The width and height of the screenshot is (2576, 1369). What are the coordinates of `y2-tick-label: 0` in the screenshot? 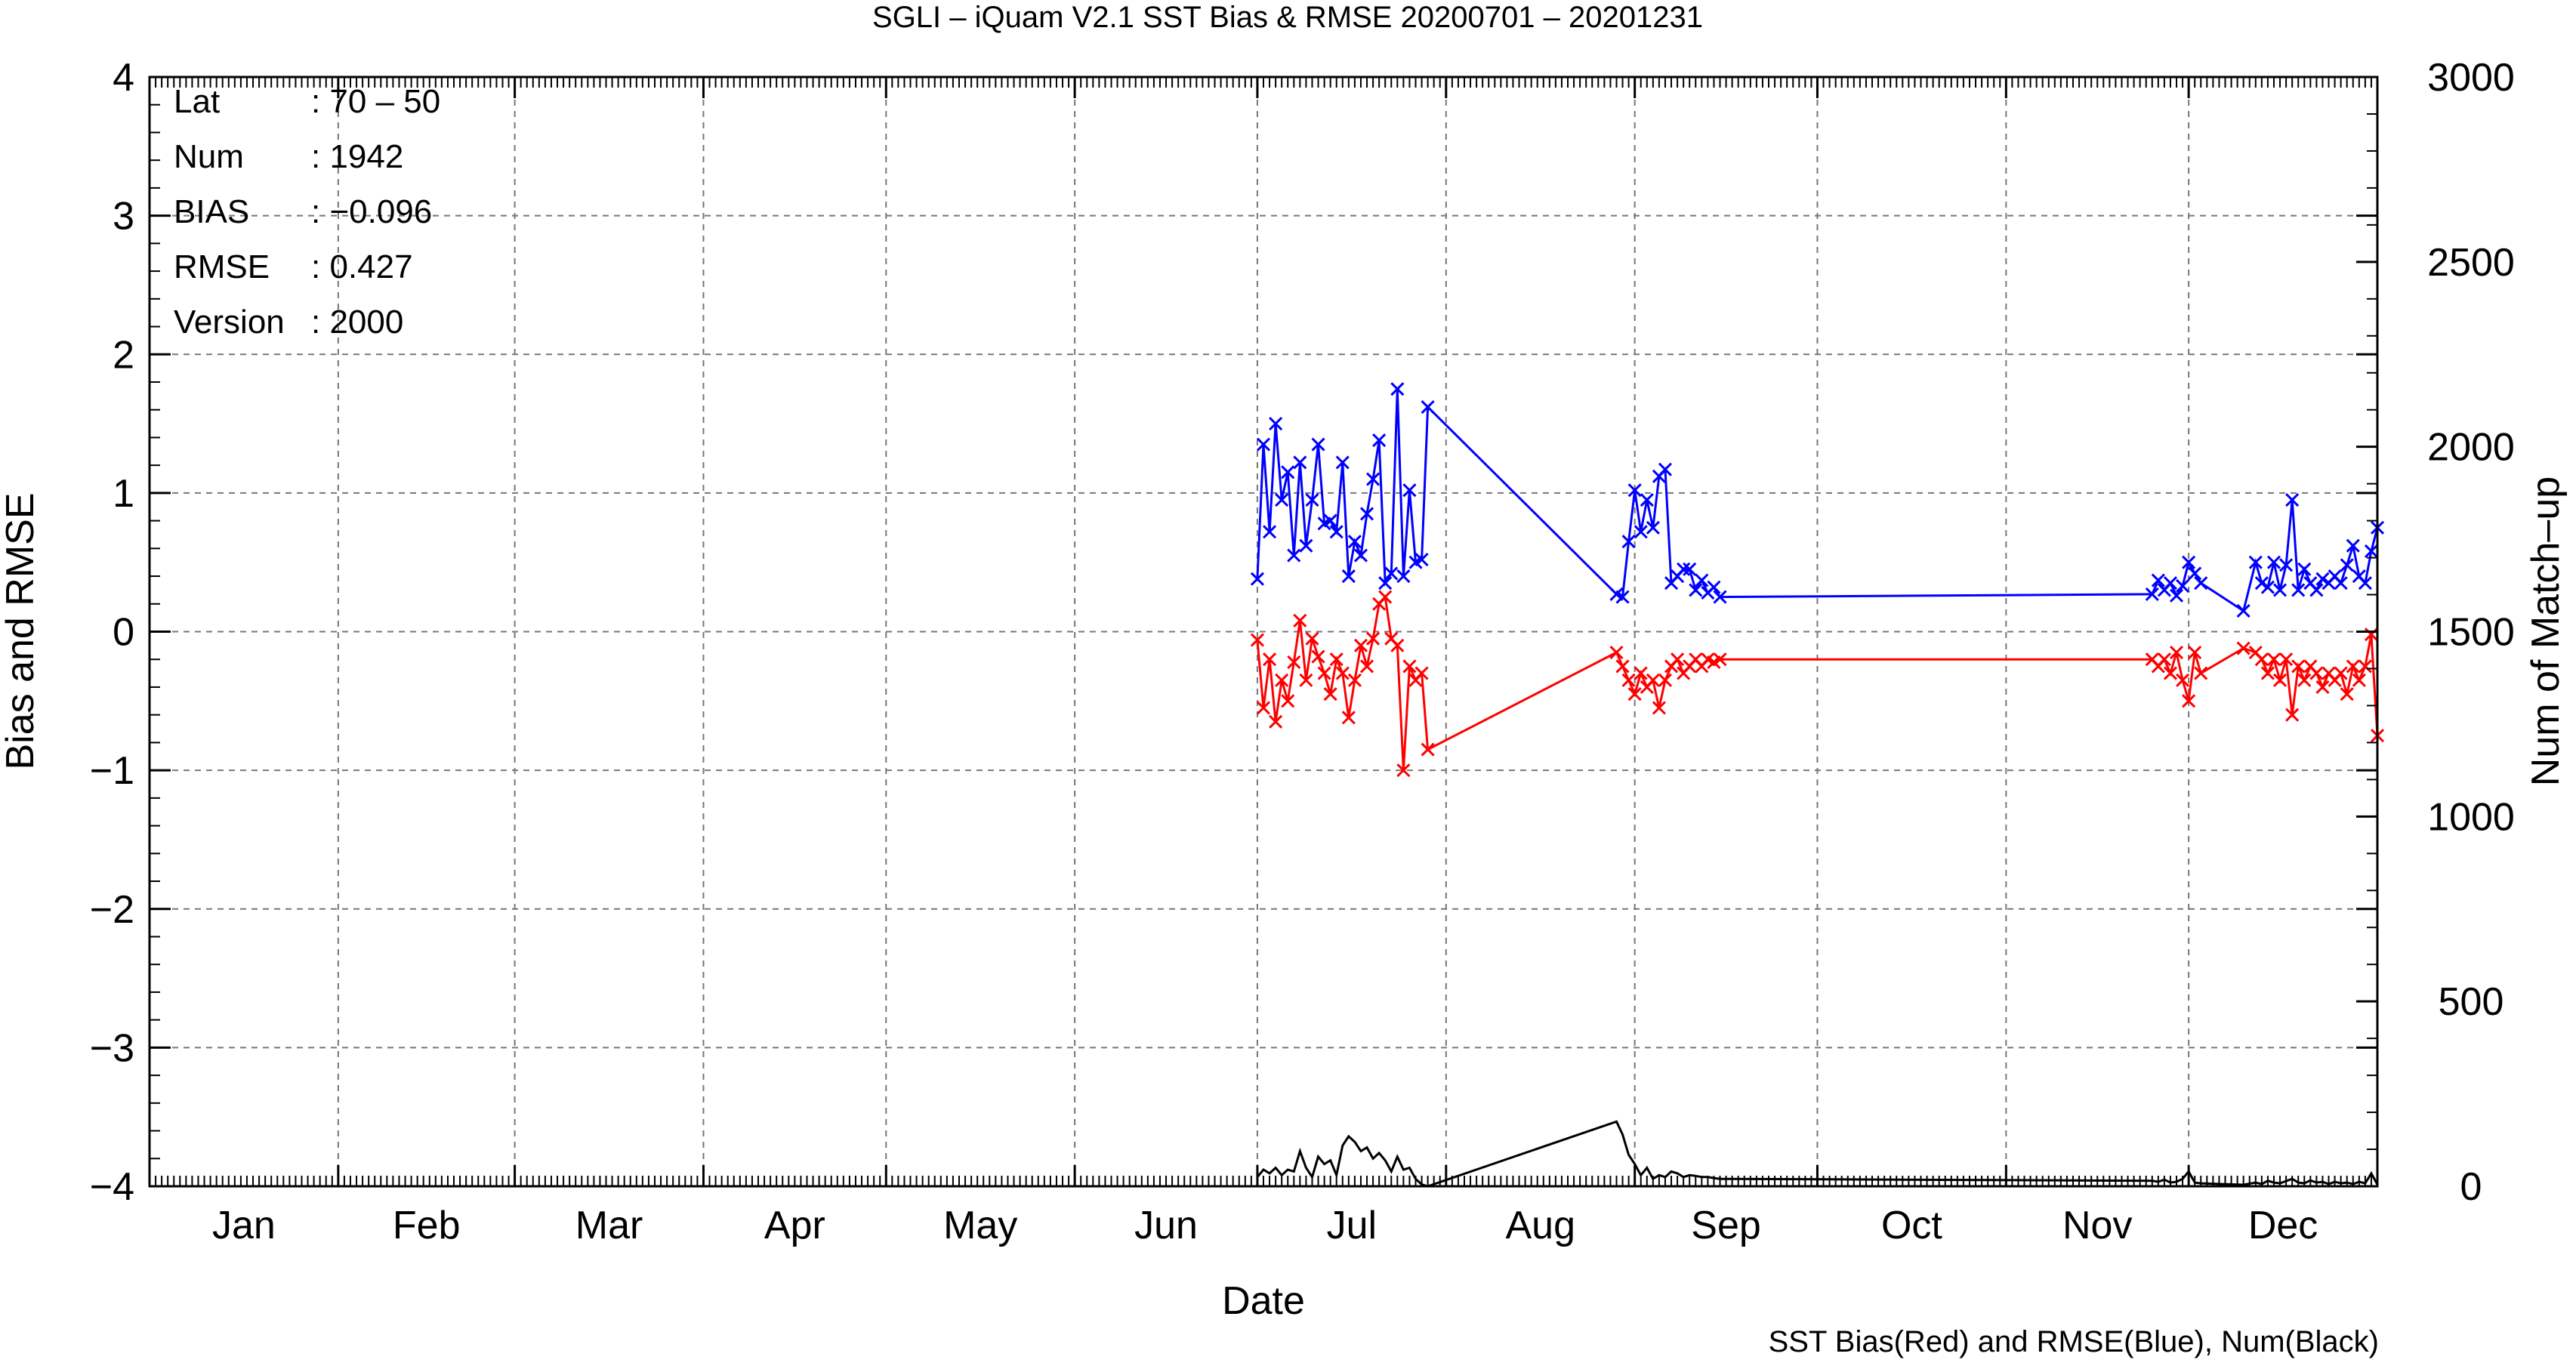 It's located at (2471, 1187).